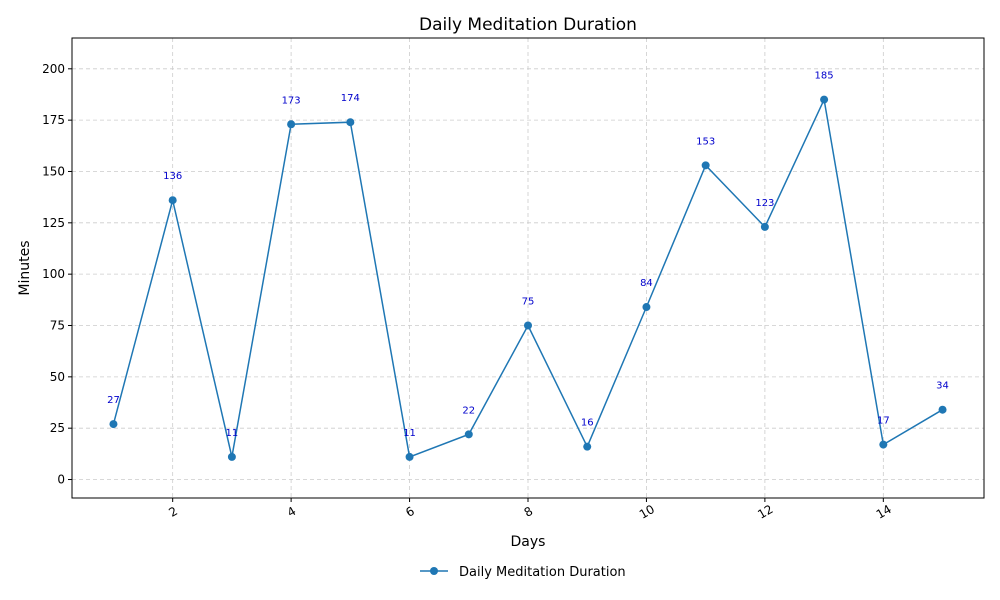 This screenshot has height=600, width=1000. I want to click on legend-label: Daily Meditation Duration, so click(542, 572).